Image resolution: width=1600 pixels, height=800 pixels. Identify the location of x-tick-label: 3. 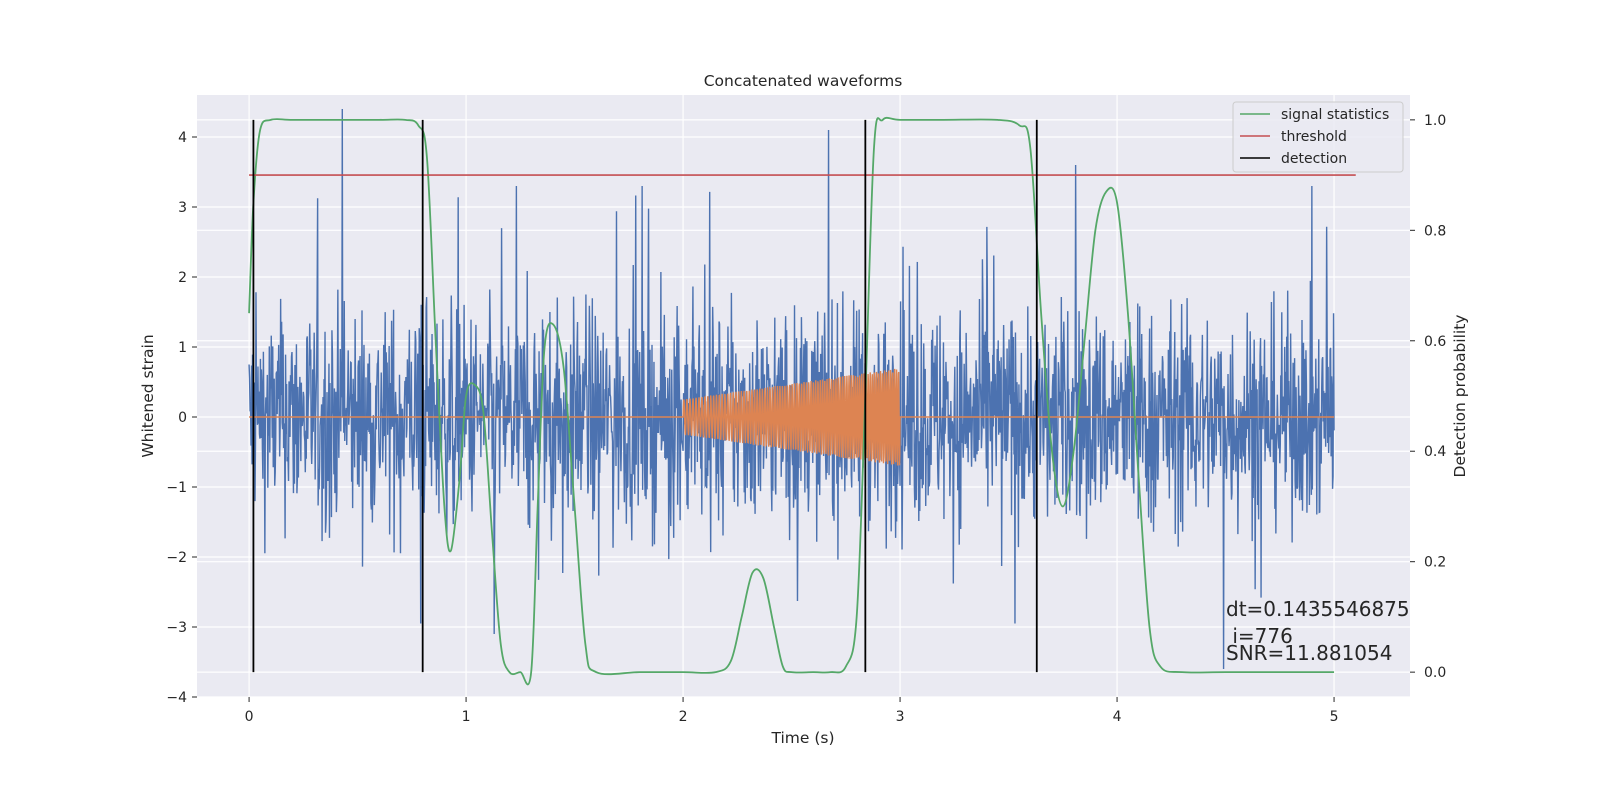
(900, 717).